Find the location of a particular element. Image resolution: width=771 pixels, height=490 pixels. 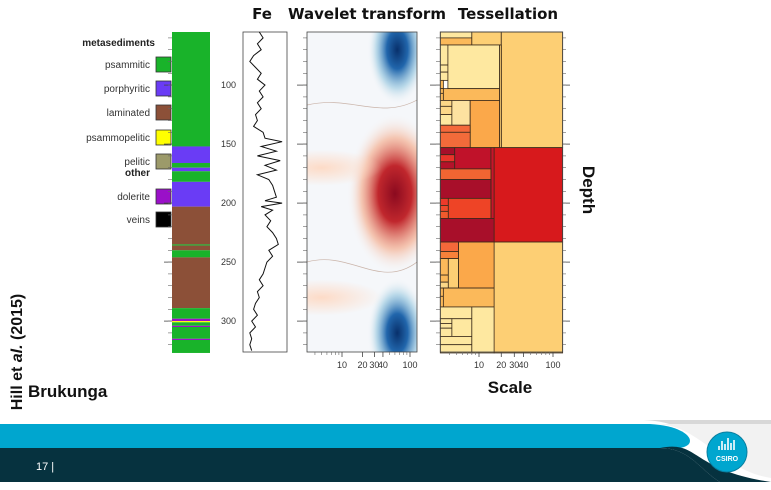

legend-label: laminated is located at coordinates (128, 113).